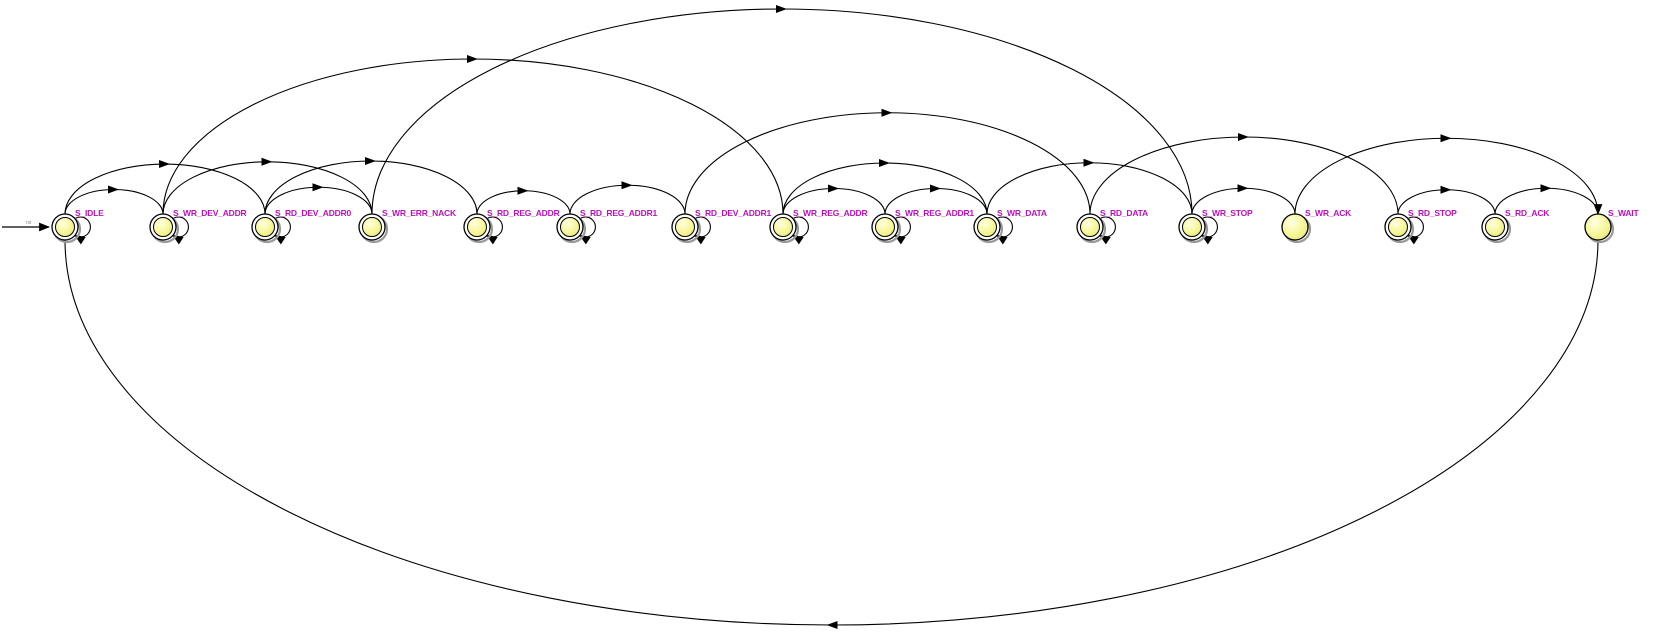  Describe the element at coordinates (1209, 230) in the screenshot. I see `self-loop-s_wr_stop` at that location.